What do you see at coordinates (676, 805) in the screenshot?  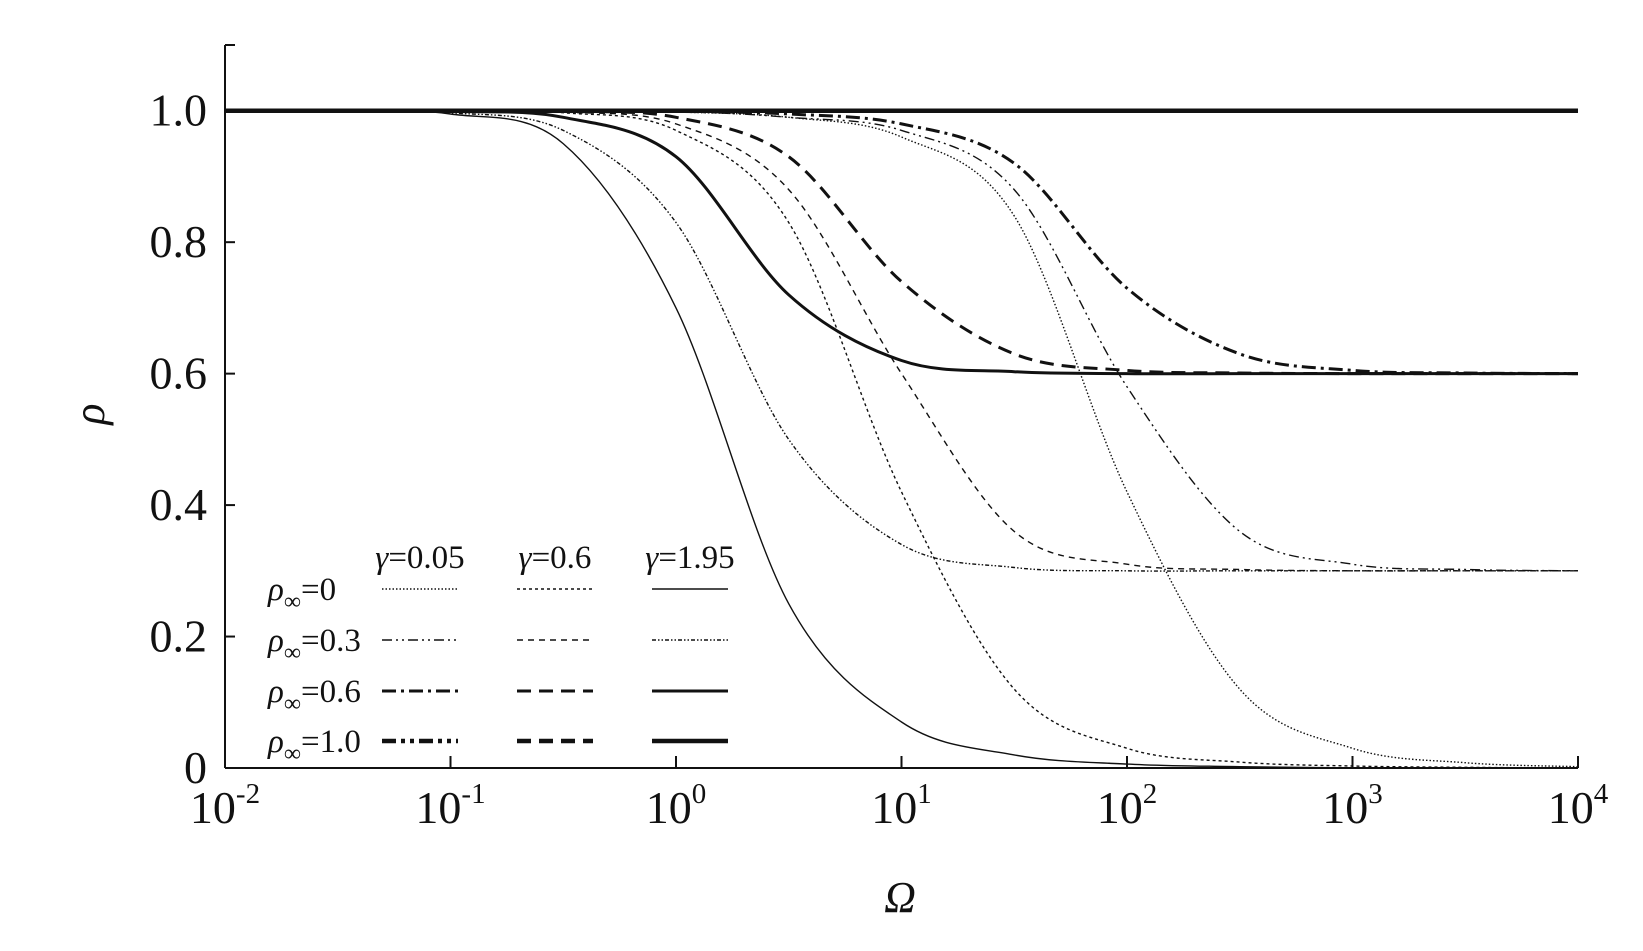 I see `x-tick-label: 10⁰` at bounding box center [676, 805].